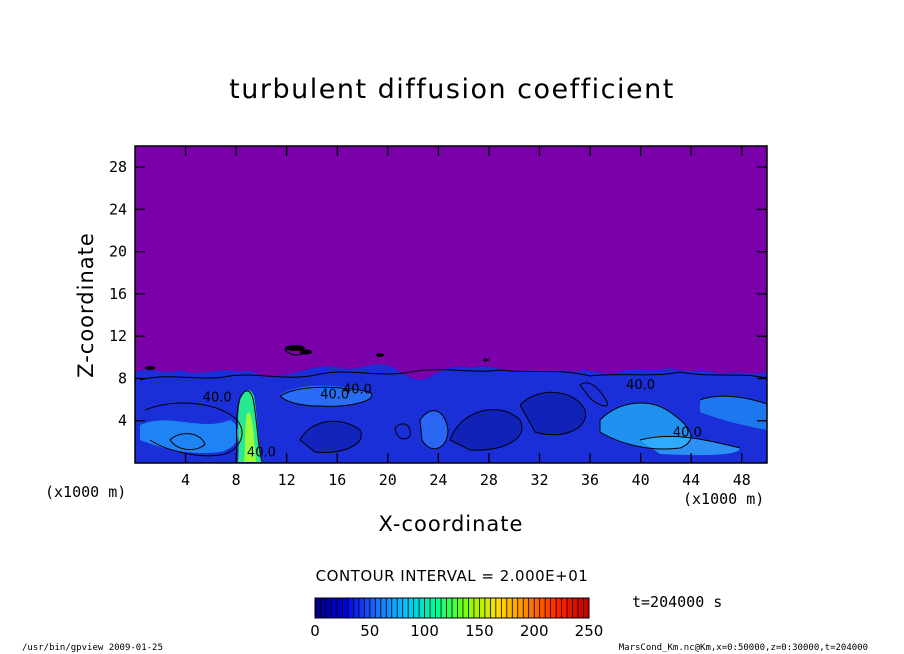  What do you see at coordinates (370, 631) in the screenshot?
I see `colorbar-tick-label: 50` at bounding box center [370, 631].